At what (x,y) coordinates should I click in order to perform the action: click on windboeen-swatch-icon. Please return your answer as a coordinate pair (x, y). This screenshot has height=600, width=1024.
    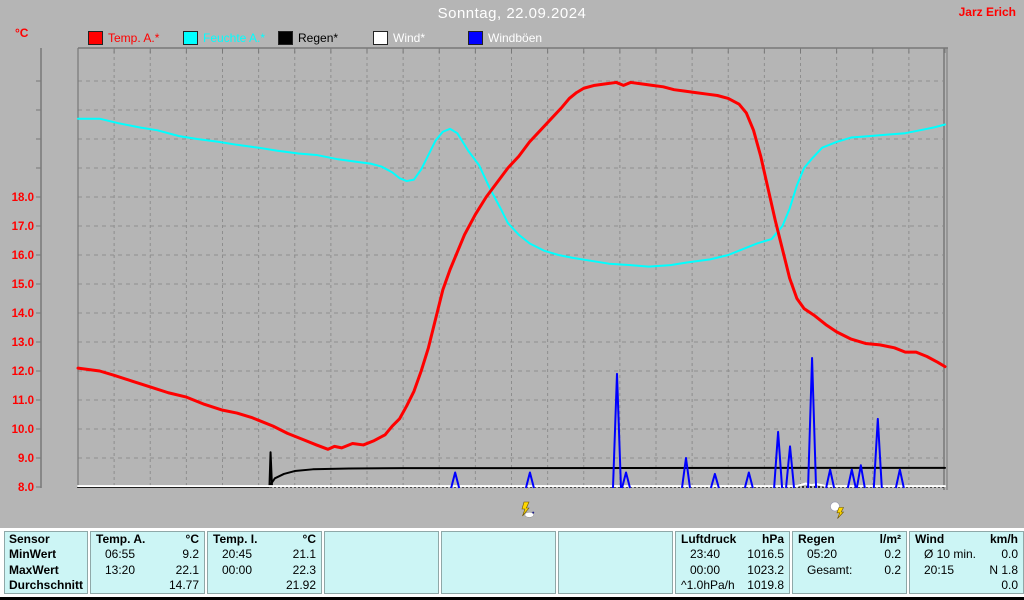
    Looking at the image, I should click on (475, 37).